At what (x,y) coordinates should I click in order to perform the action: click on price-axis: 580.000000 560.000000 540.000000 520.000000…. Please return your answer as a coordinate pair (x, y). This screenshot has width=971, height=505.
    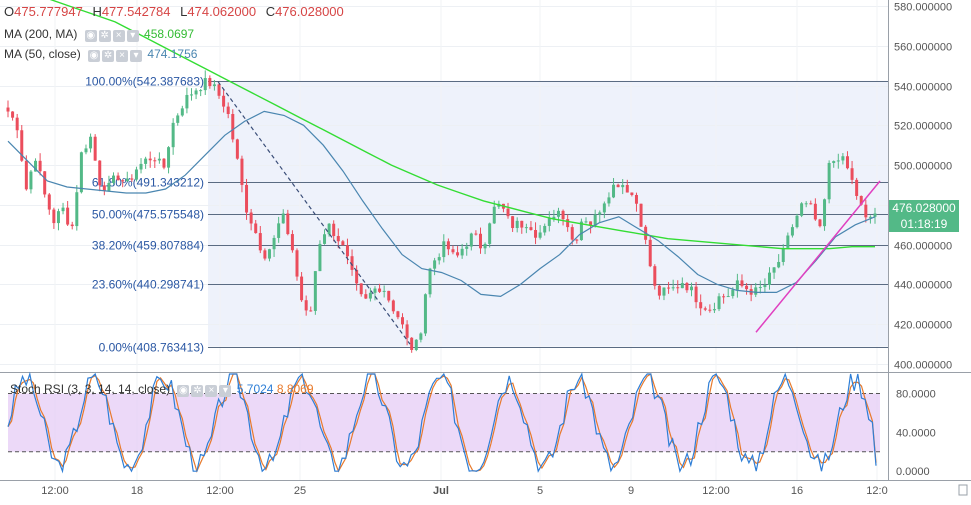
    Looking at the image, I should click on (923, 187).